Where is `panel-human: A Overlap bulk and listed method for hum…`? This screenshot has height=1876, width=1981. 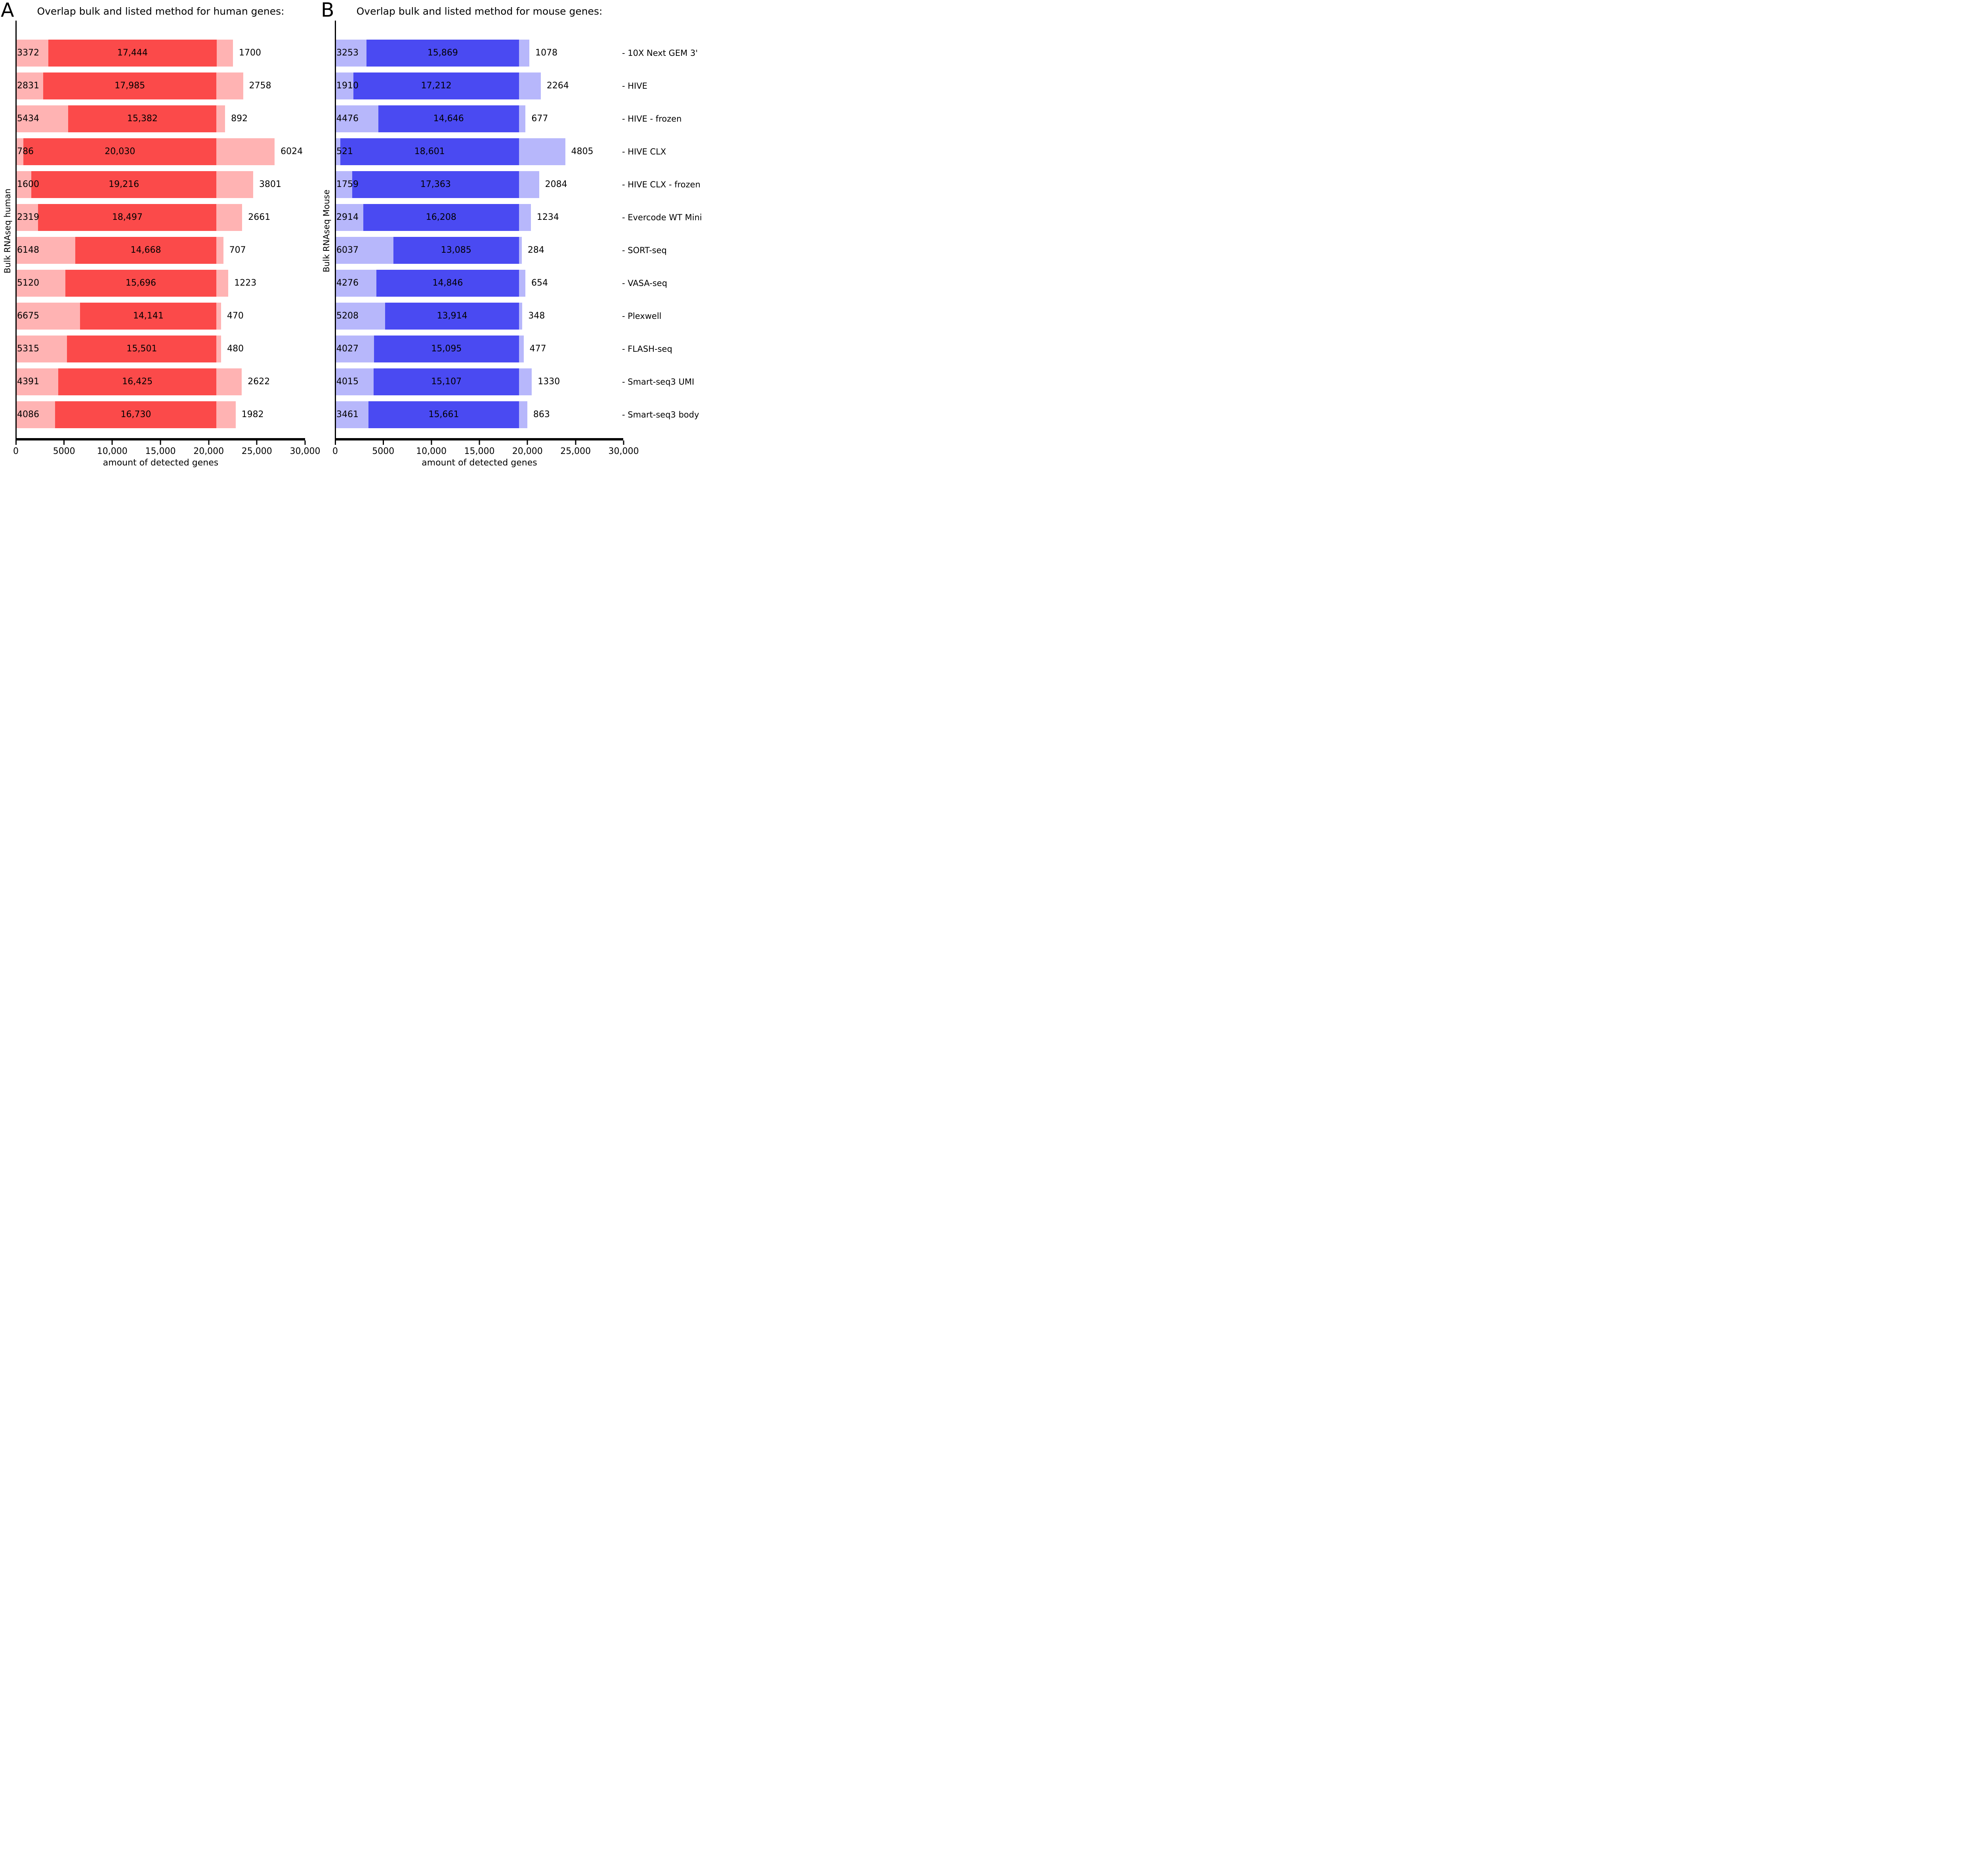
panel-human: A Overlap bulk and listed method for hum… is located at coordinates (160, 234).